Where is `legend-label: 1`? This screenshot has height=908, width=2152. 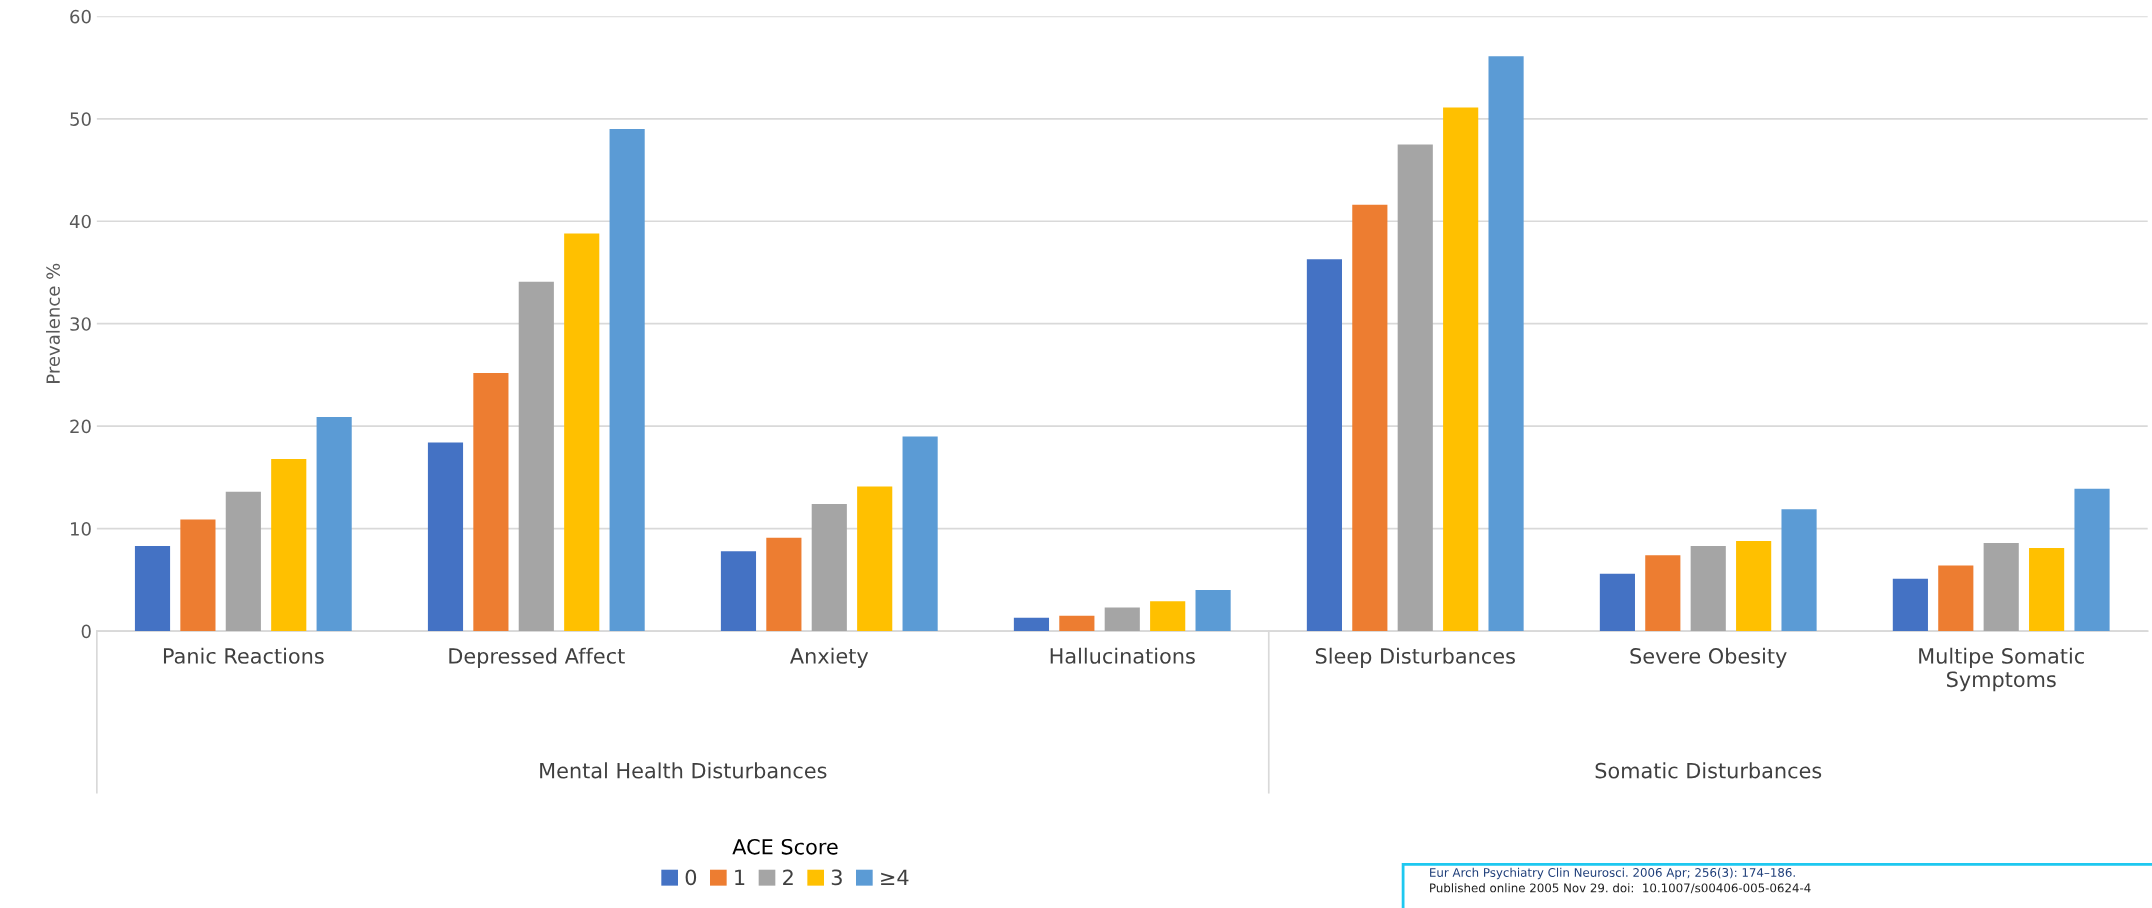 legend-label: 1 is located at coordinates (740, 877).